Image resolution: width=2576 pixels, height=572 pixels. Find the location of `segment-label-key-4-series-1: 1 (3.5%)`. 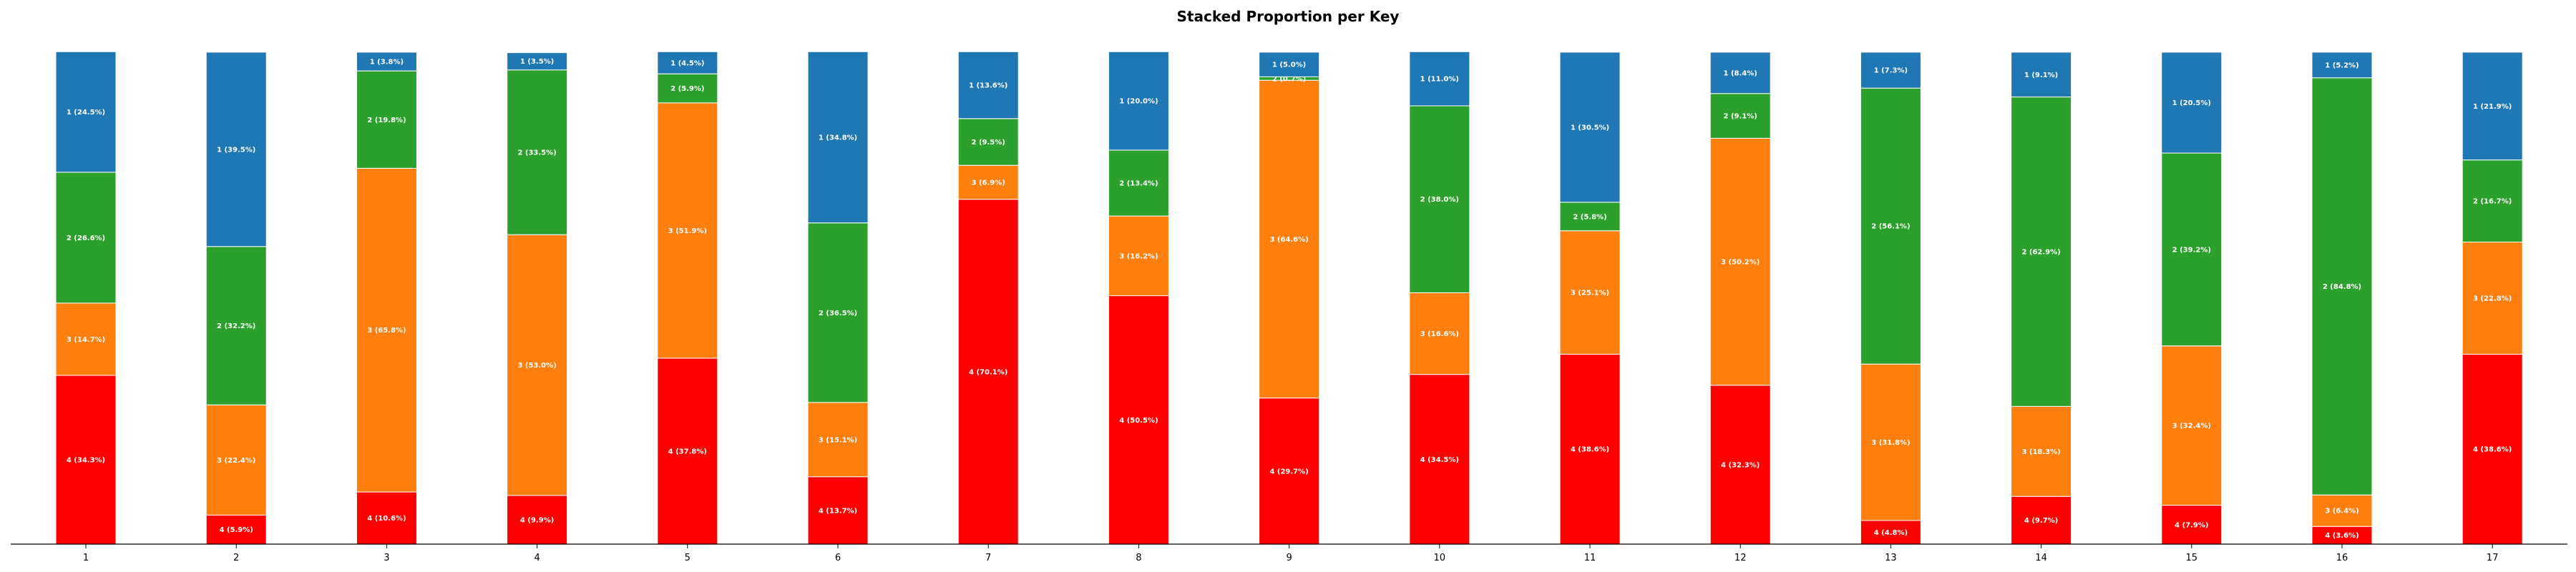

segment-label-key-4-series-1: 1 (3.5%) is located at coordinates (537, 62).